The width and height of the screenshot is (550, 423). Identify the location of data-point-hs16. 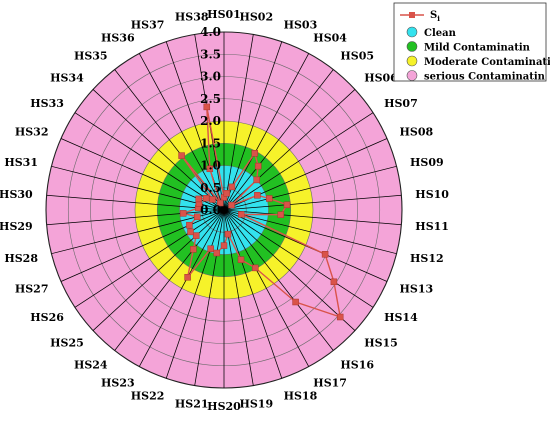
(295, 302).